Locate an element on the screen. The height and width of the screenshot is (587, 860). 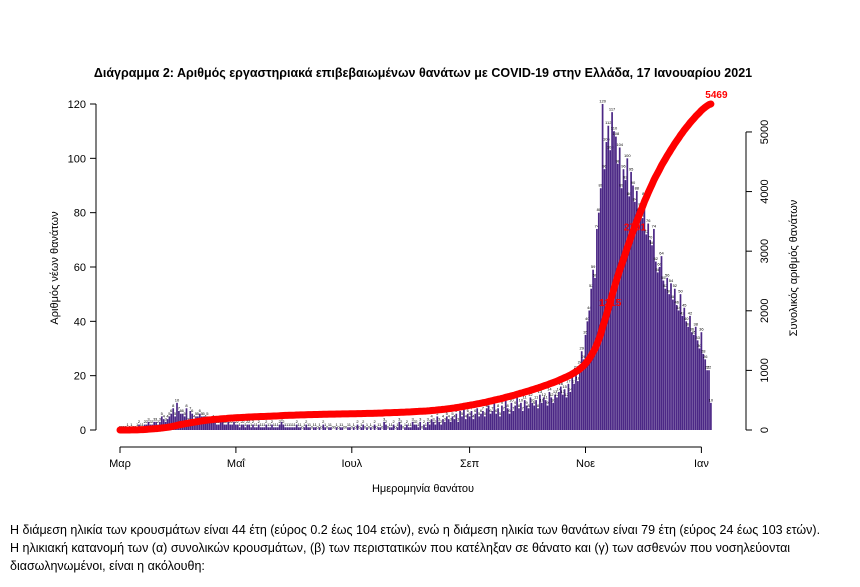
y2-tick-label: 1000 is located at coordinates (765, 370).